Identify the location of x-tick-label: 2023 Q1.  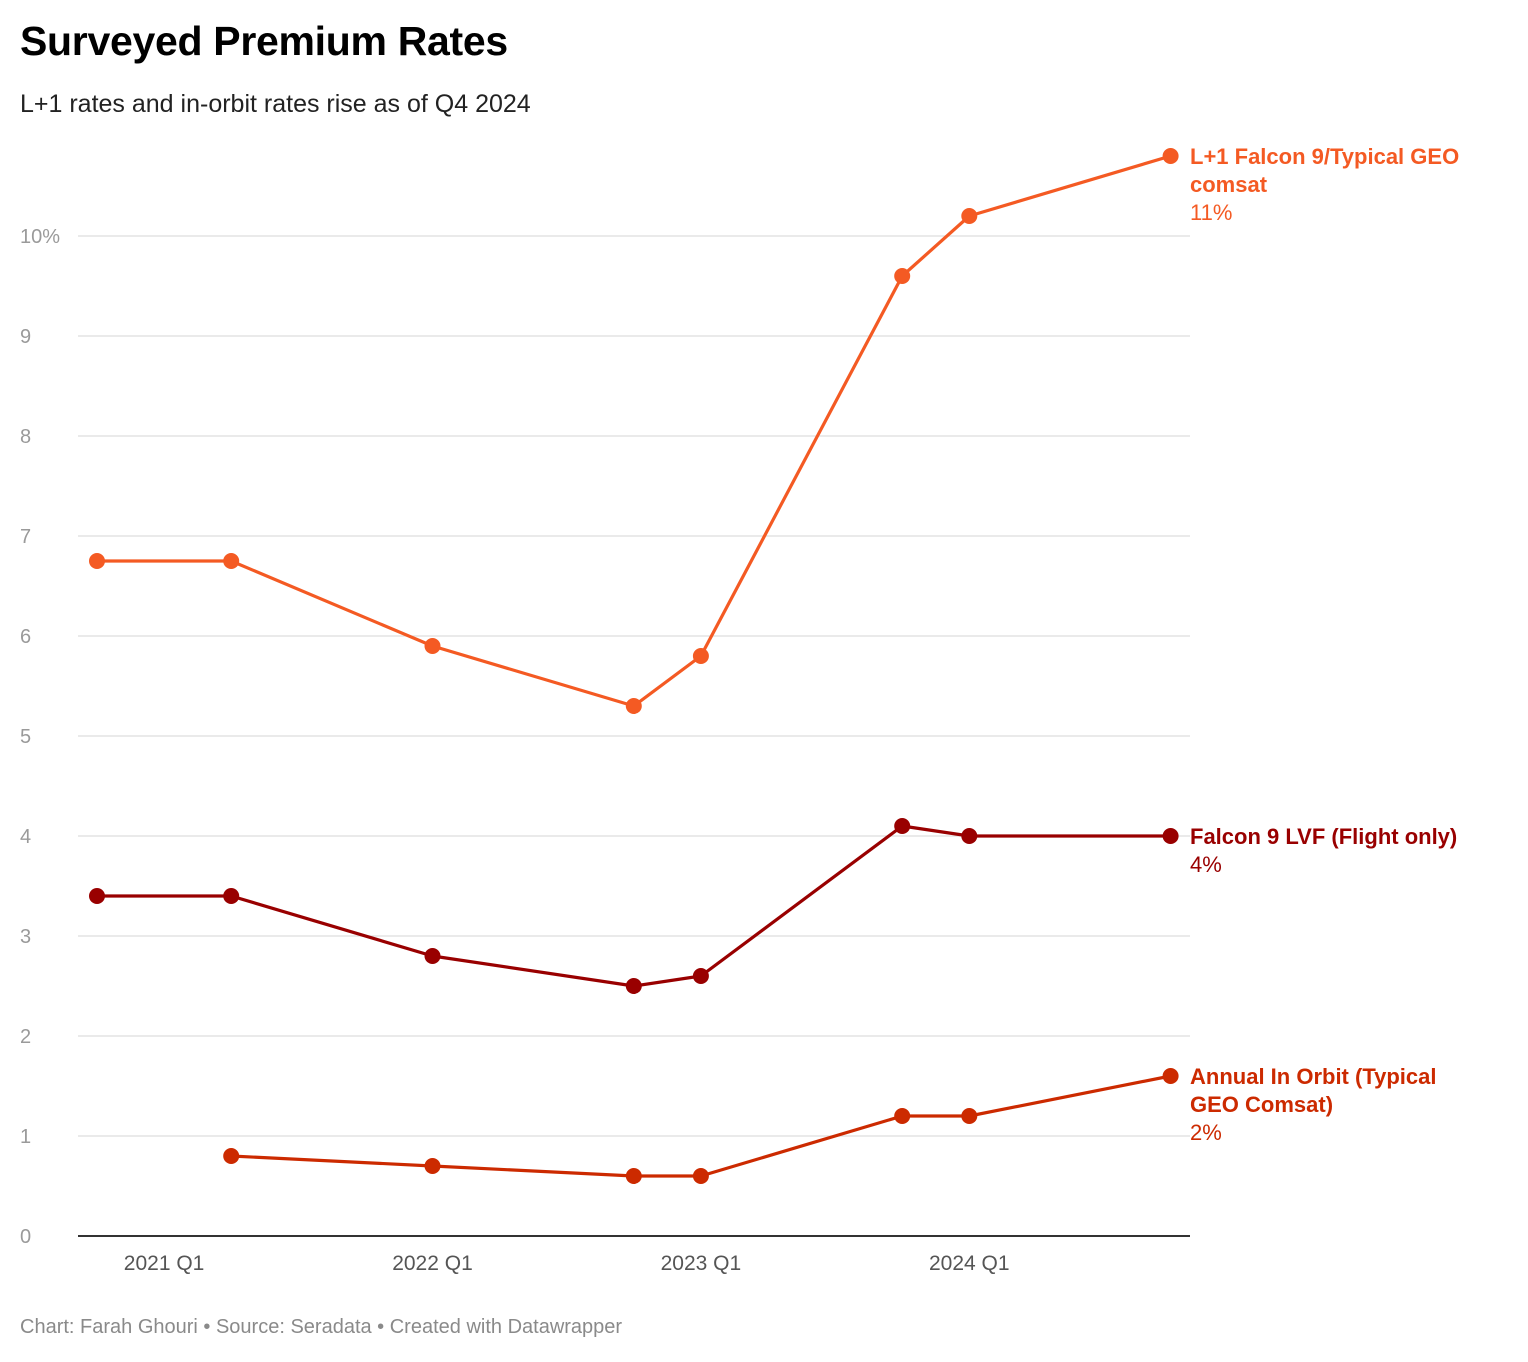
(701, 1263).